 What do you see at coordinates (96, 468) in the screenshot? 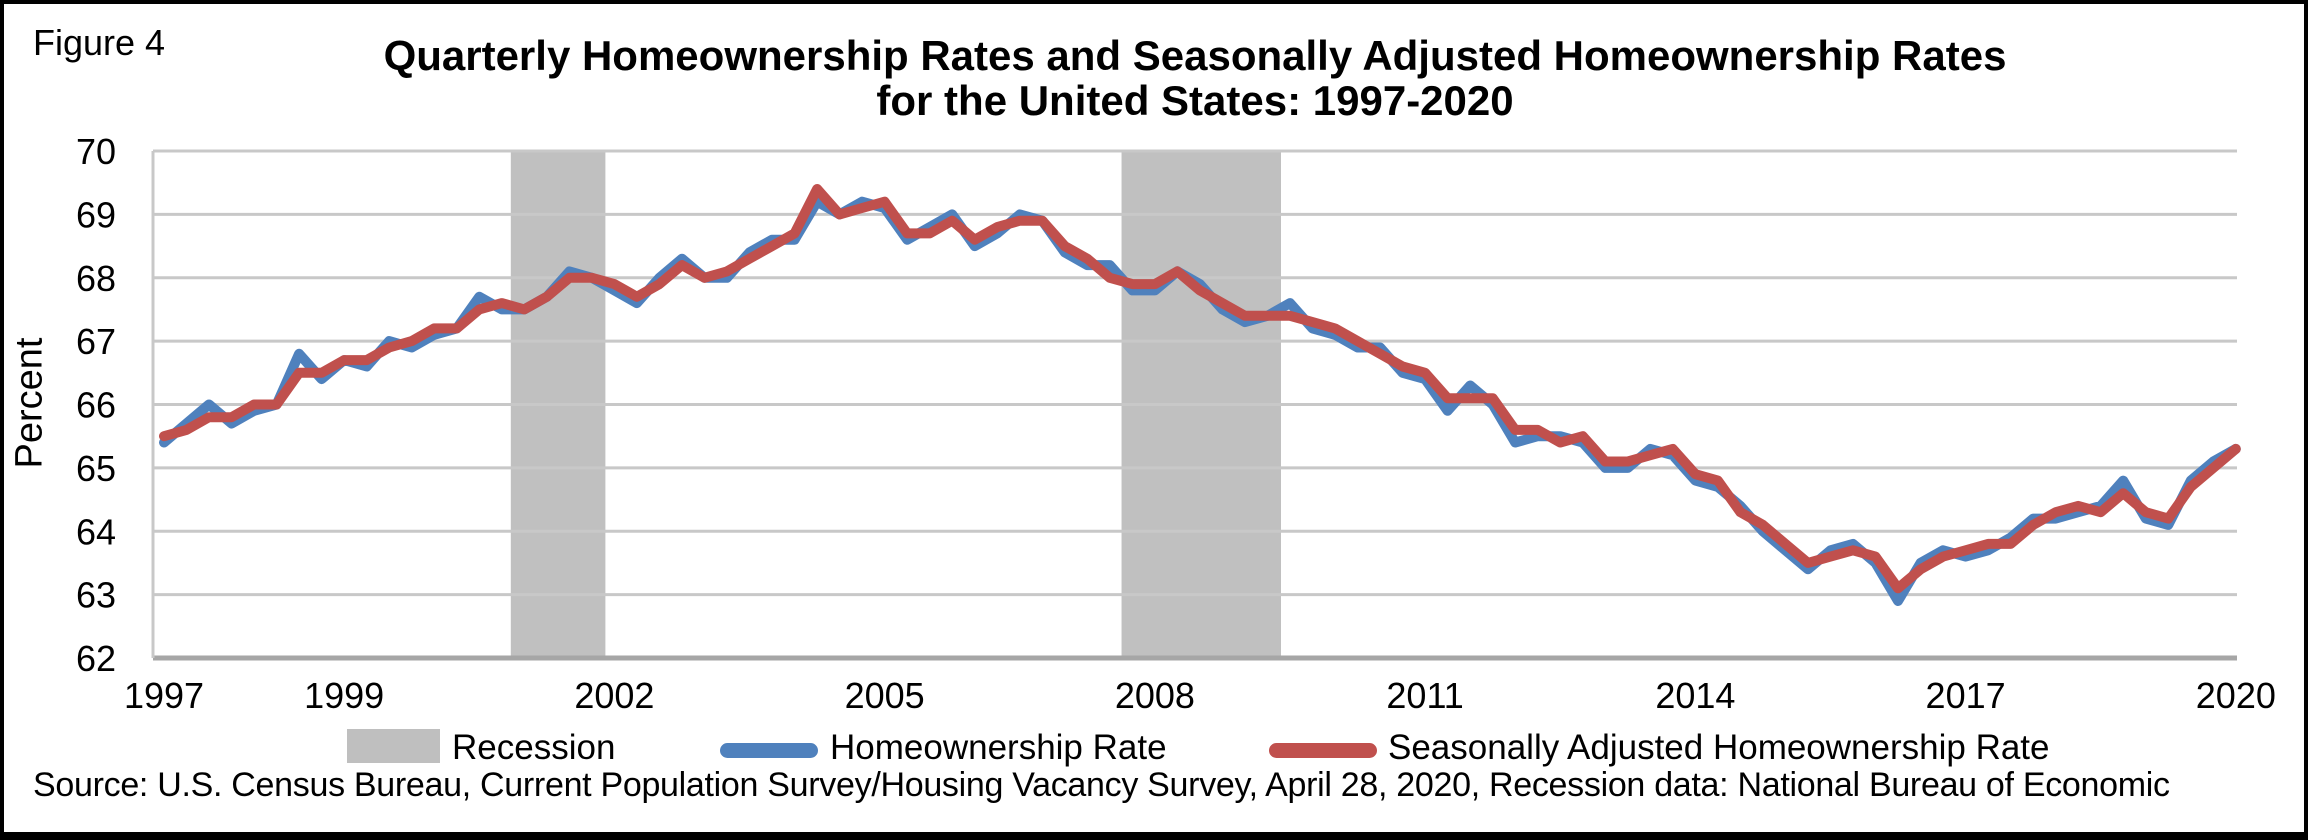
I see `y-tick-label: 65` at bounding box center [96, 468].